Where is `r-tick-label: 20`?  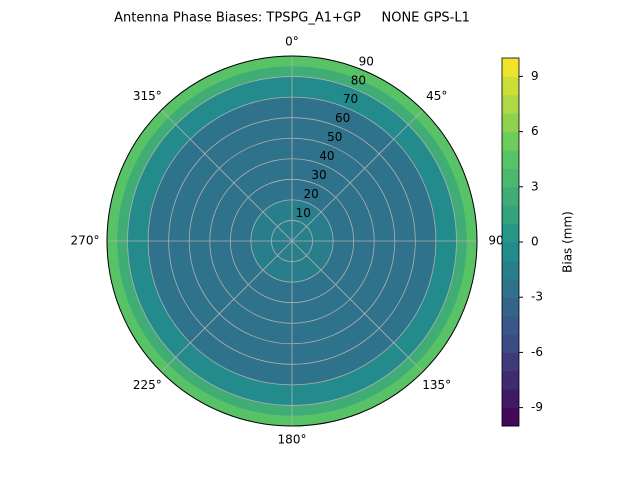
r-tick-label: 20 is located at coordinates (311, 194).